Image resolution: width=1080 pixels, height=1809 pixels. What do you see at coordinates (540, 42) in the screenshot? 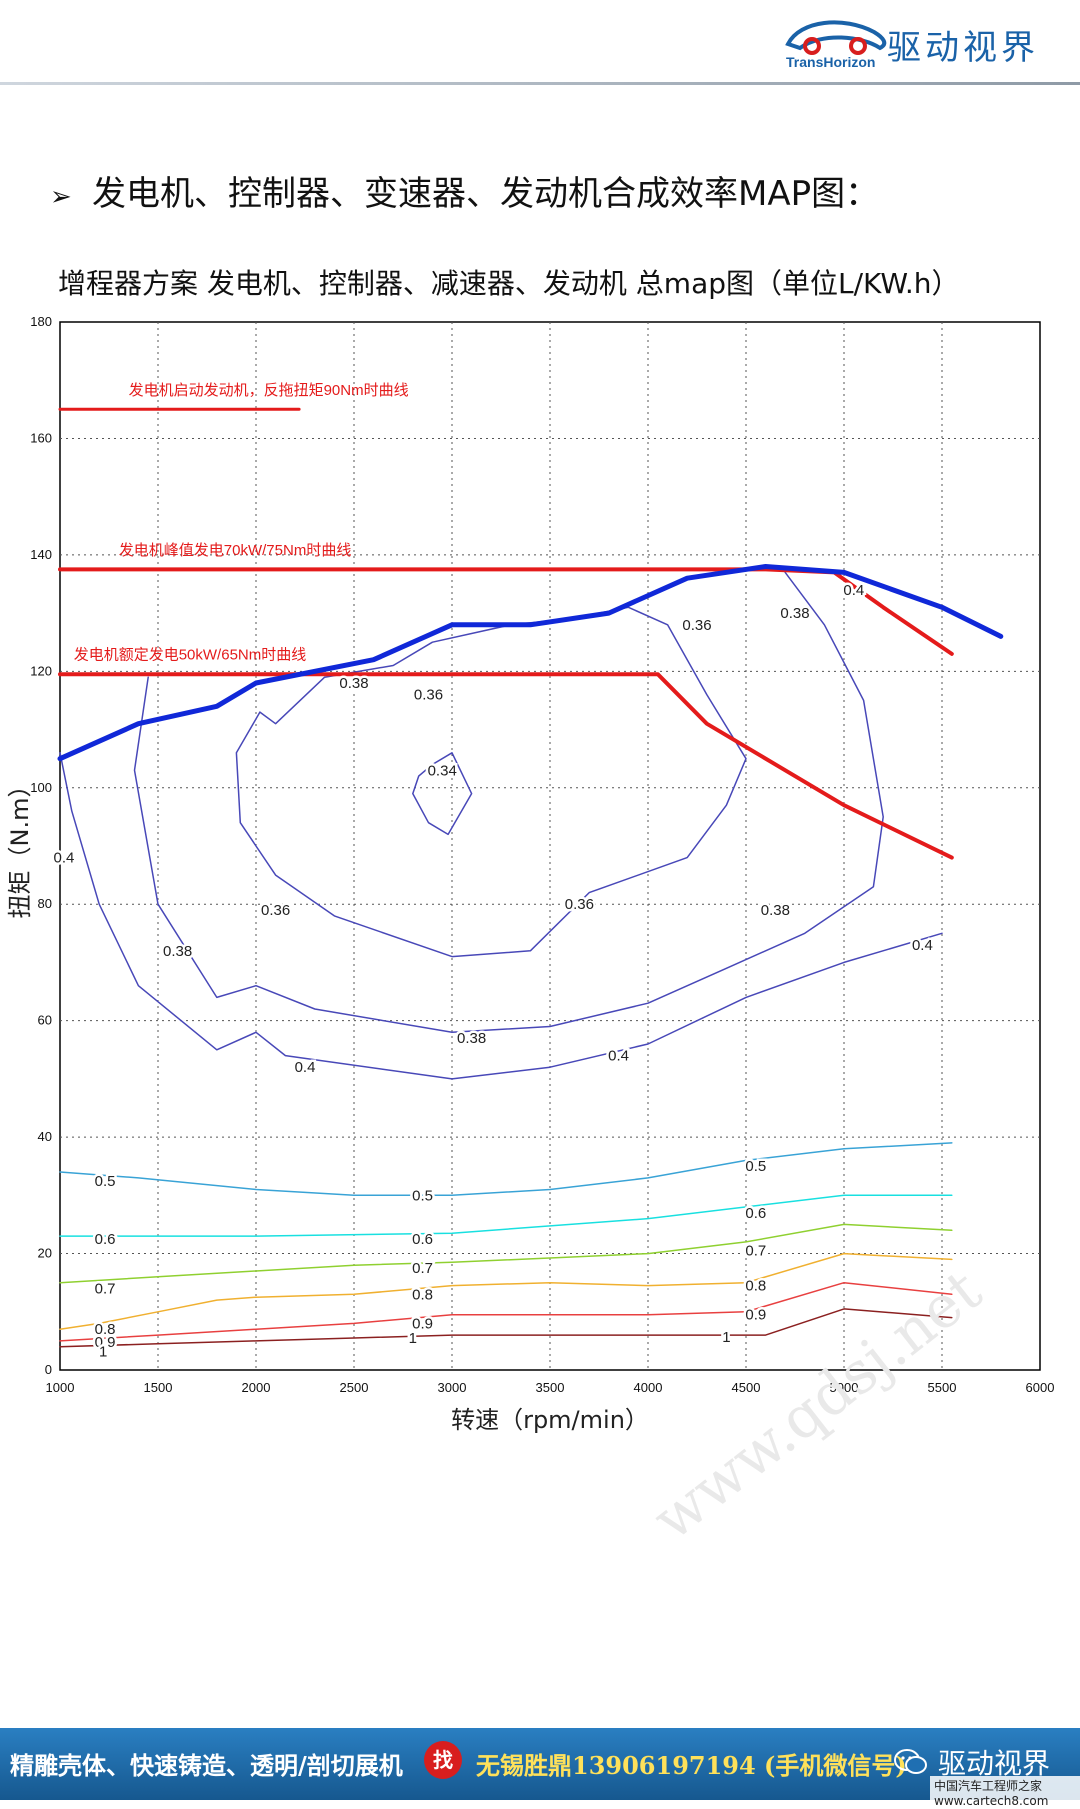
I see `slide-header: TransHorizon 驱动视界` at bounding box center [540, 42].